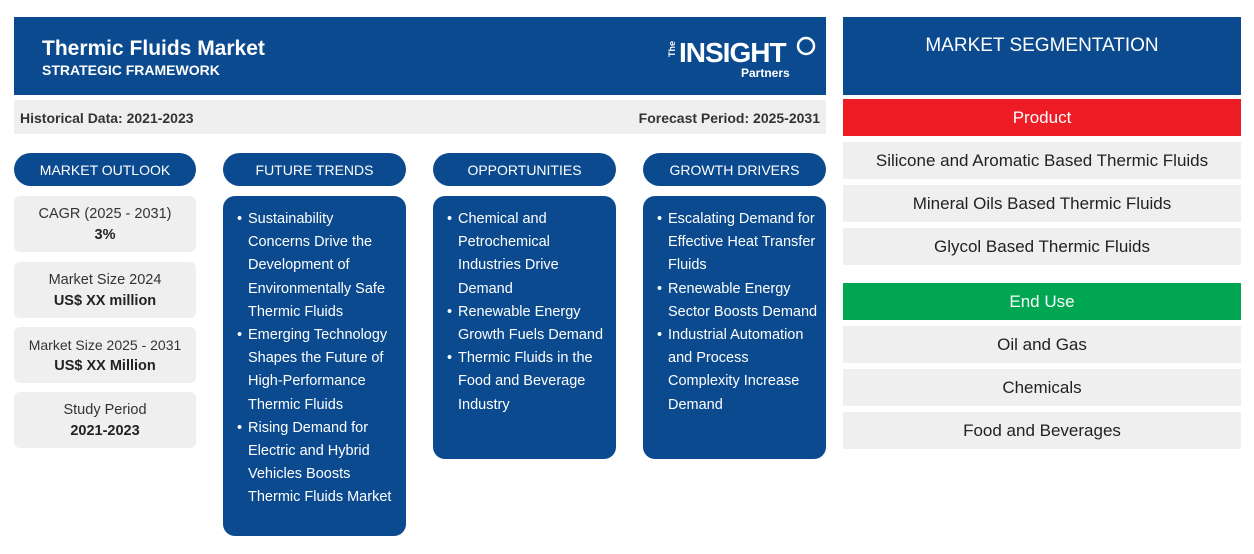  What do you see at coordinates (734, 169) in the screenshot?
I see `growth-drivers-header: GROWTH DRIVERS` at bounding box center [734, 169].